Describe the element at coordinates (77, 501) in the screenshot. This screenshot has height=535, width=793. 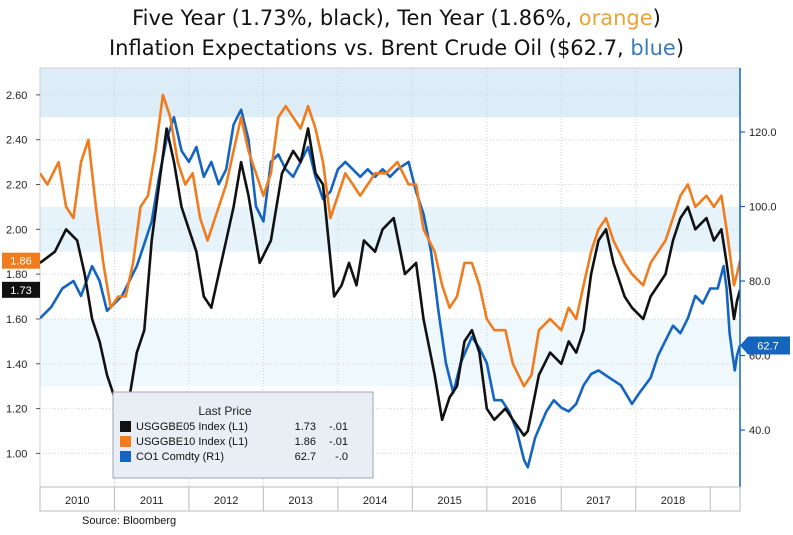
I see `x-tick-label: 2010` at that location.